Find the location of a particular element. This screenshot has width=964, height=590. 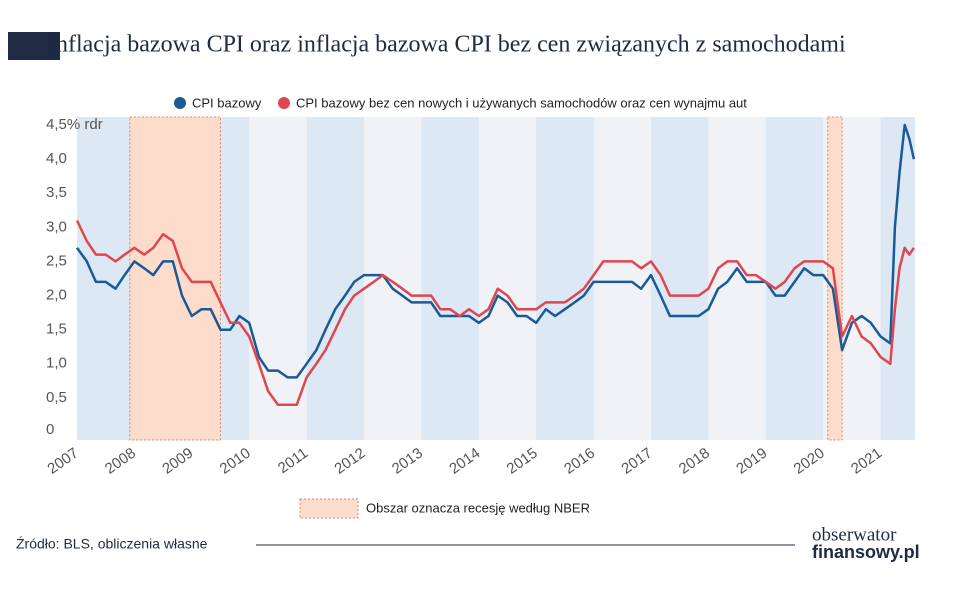

legend-label: CPI bazowy is located at coordinates (227, 102).